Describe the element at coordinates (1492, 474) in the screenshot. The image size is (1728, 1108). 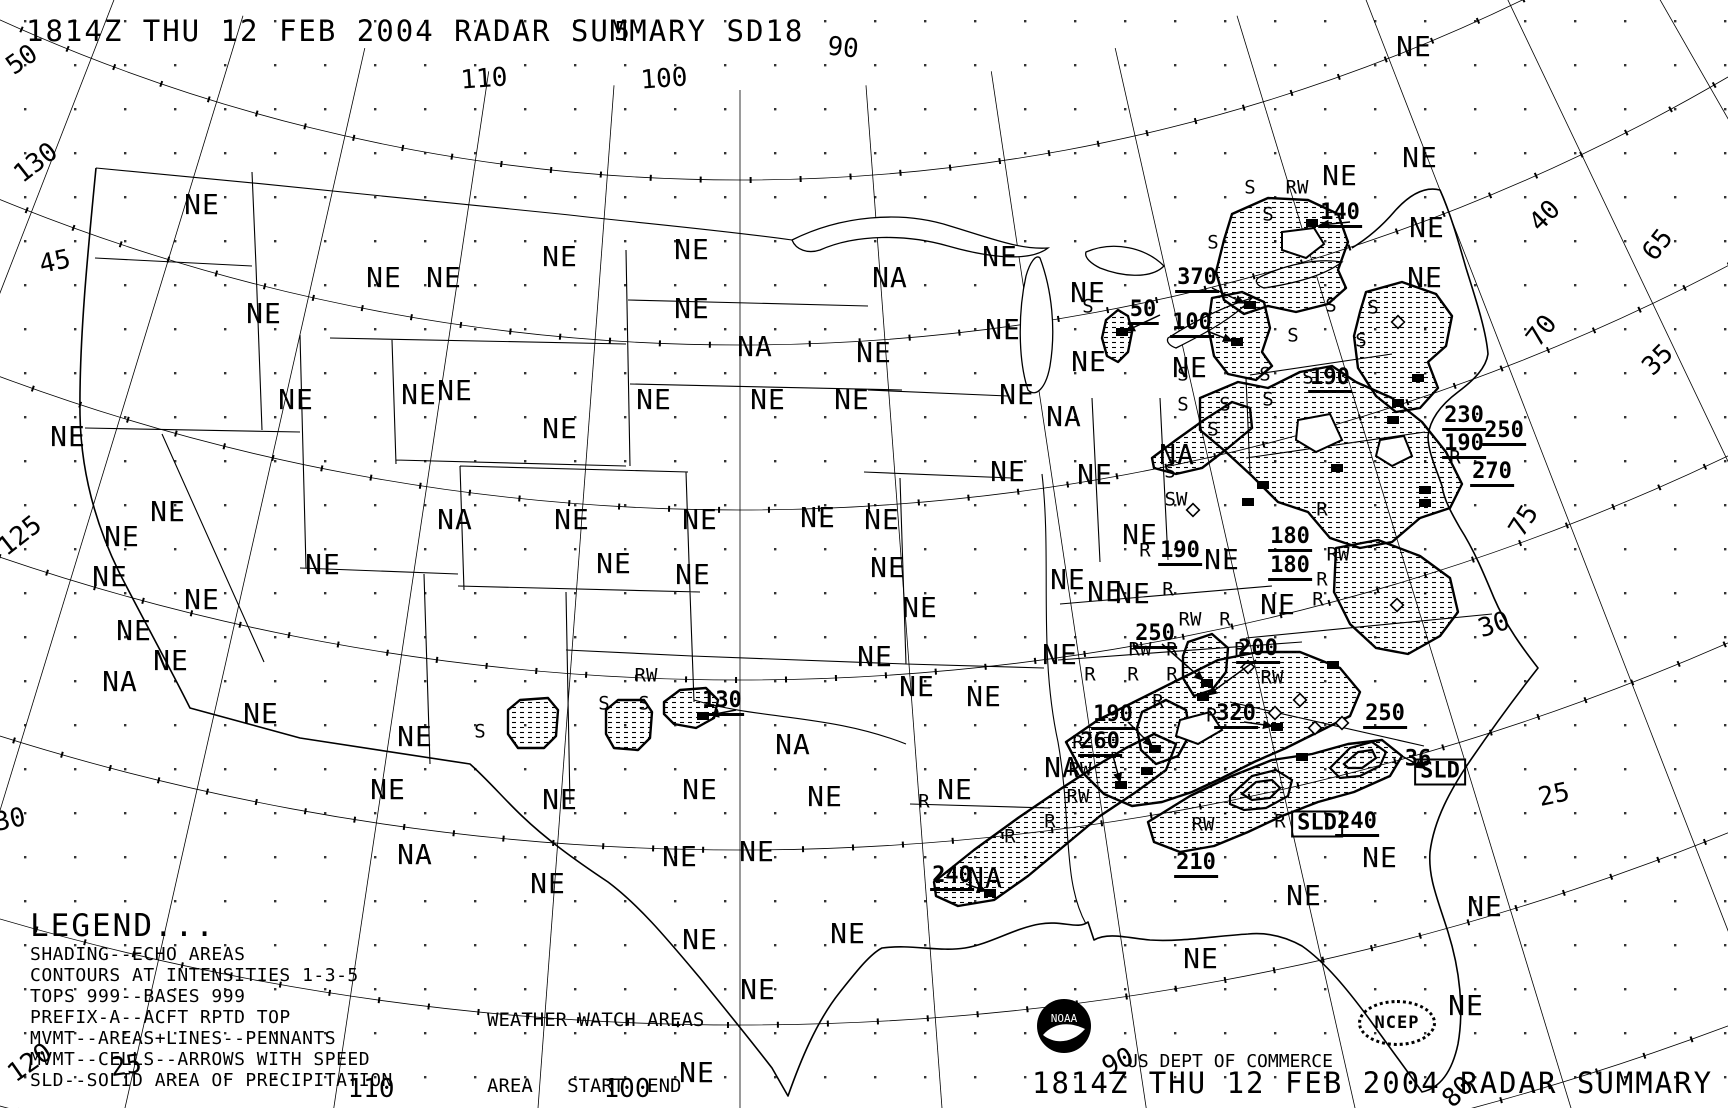
I see `echo-top-label: 270` at that location.